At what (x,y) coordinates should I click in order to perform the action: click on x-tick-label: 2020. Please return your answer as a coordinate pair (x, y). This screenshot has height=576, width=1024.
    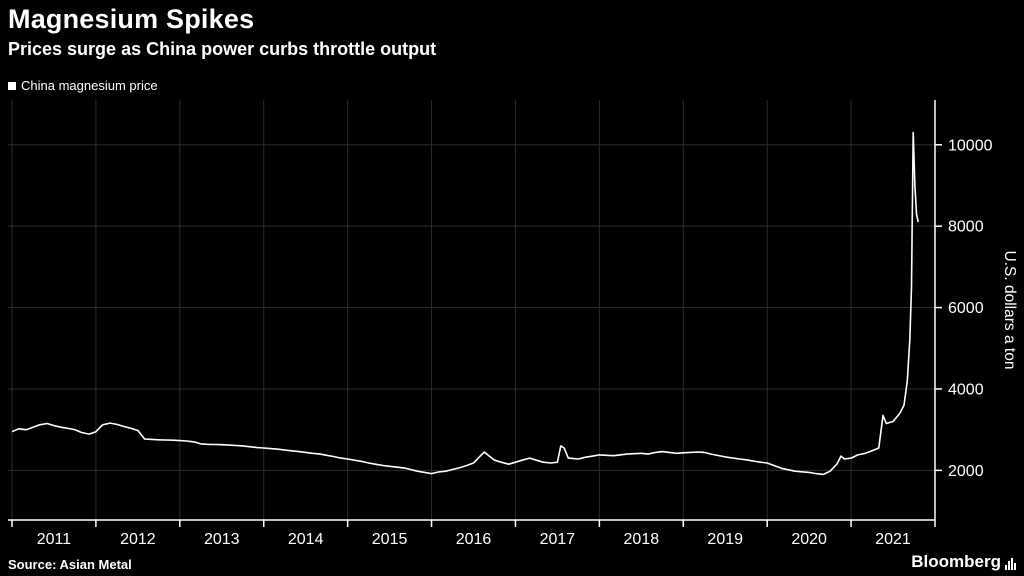
    Looking at the image, I should click on (809, 539).